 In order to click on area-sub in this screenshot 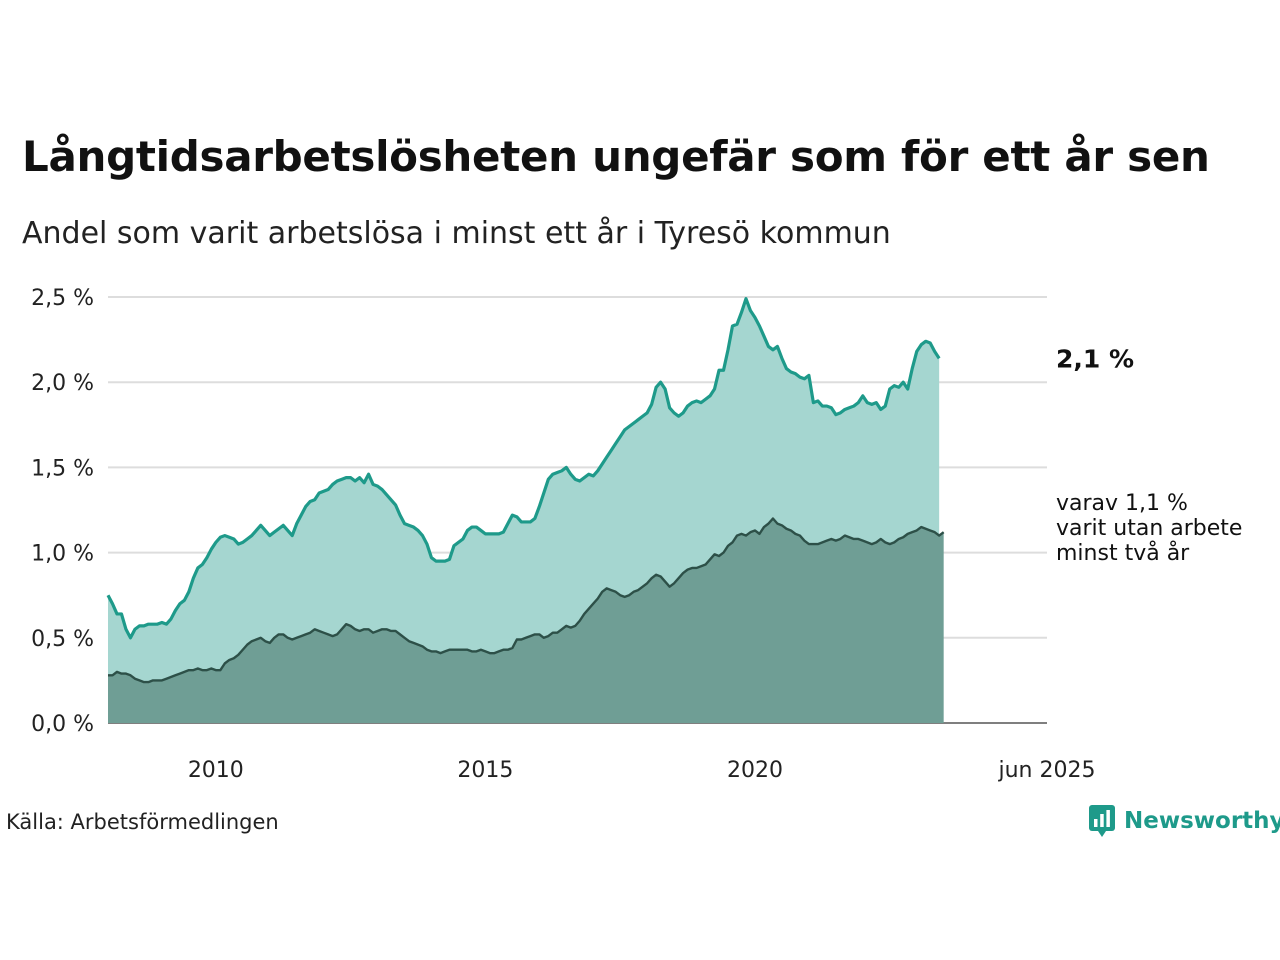, I will do `click(526, 620)`.